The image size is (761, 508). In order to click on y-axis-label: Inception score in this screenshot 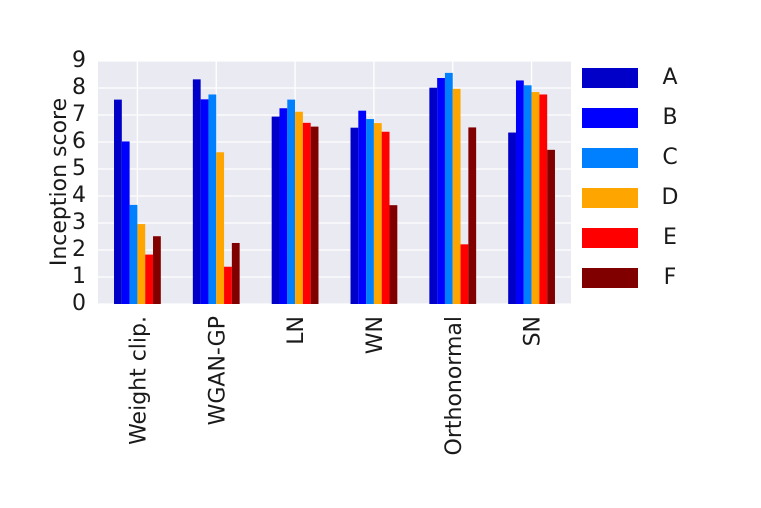, I will do `click(59, 182)`.